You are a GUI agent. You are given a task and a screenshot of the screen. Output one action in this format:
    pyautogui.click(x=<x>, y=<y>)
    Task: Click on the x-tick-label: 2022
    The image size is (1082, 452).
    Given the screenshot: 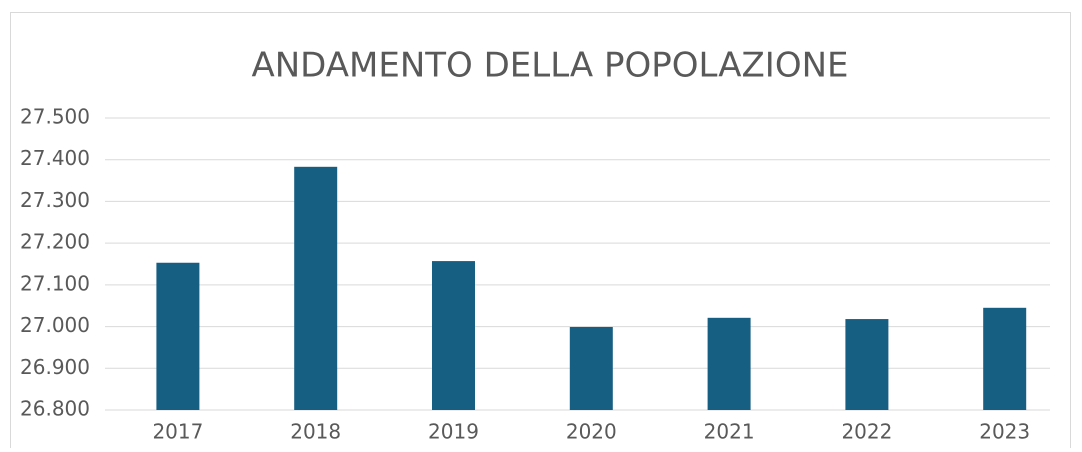 What is the action you would take?
    pyautogui.click(x=866, y=432)
    